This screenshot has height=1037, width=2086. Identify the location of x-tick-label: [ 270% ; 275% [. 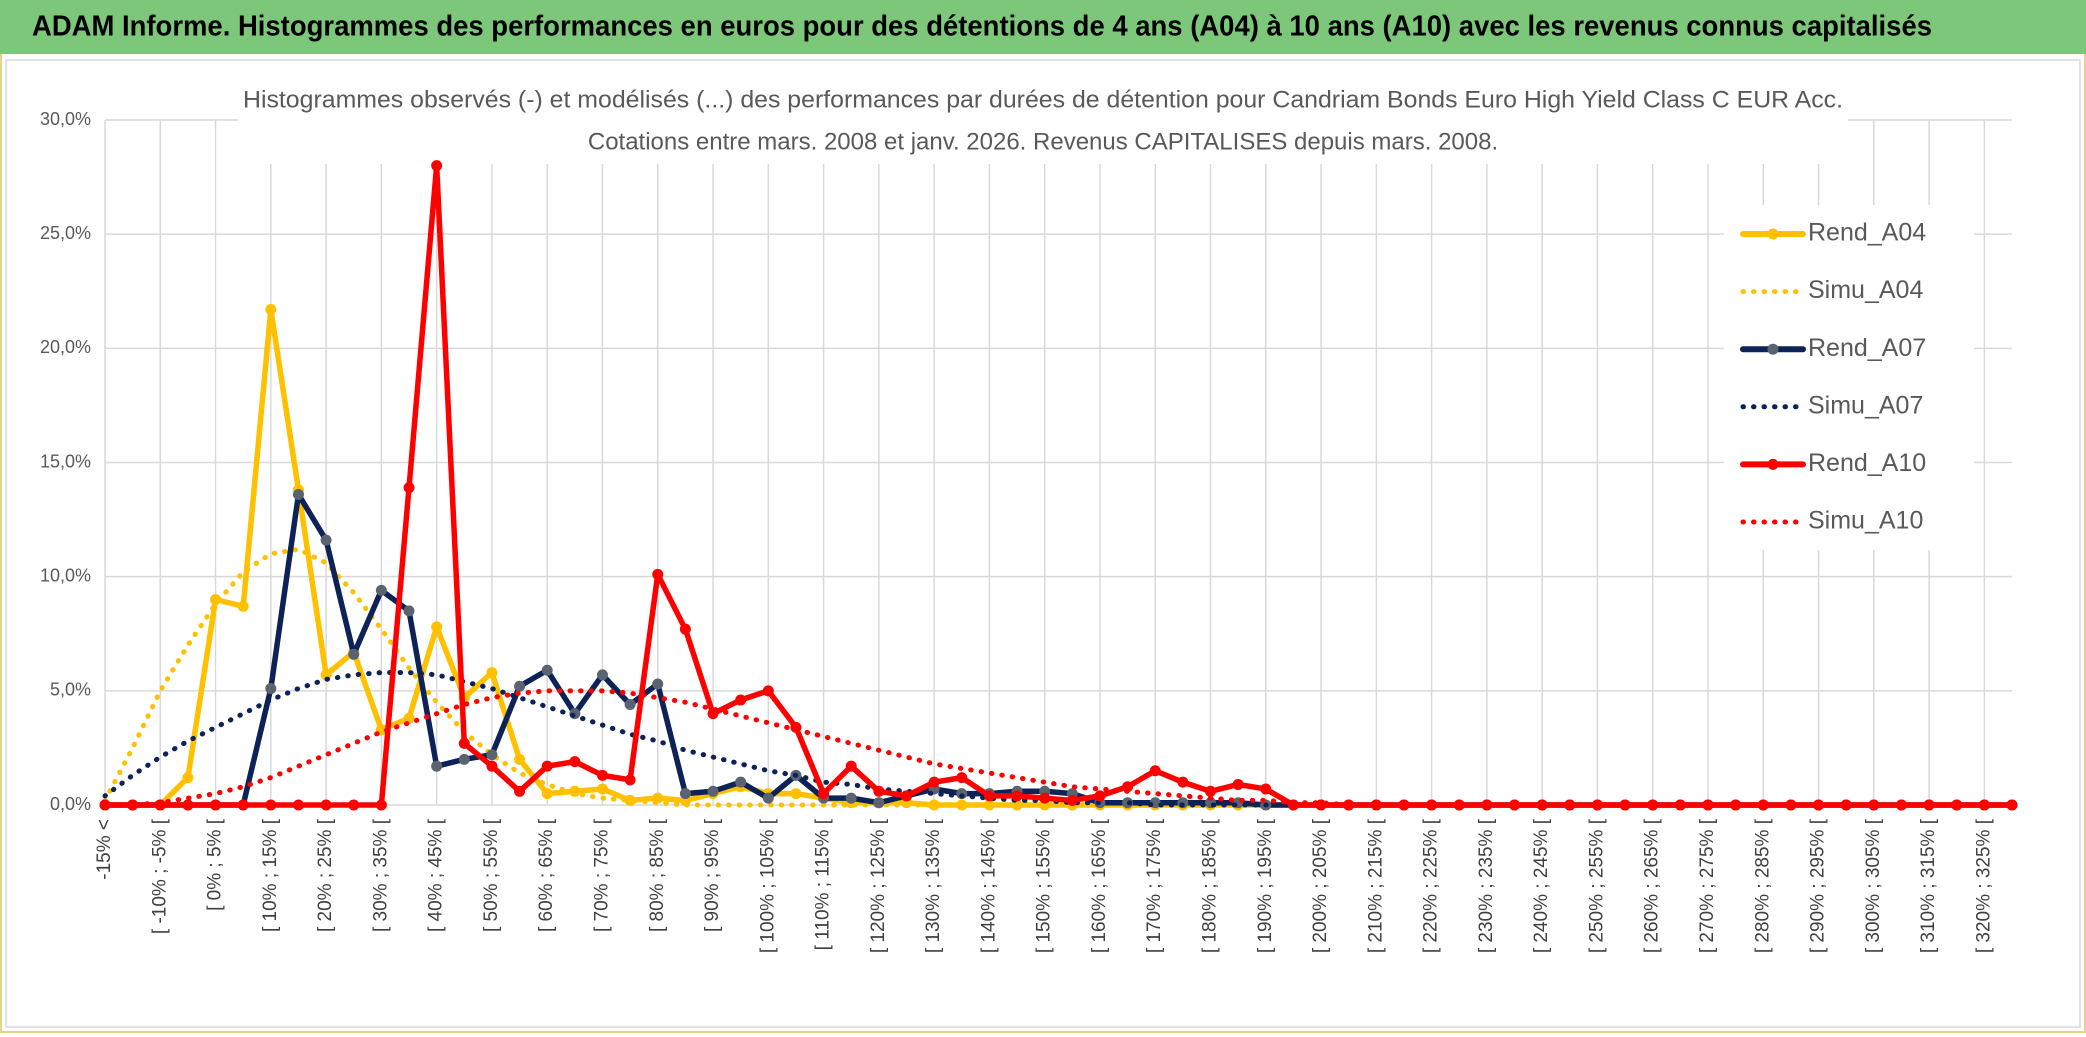
(1707, 885).